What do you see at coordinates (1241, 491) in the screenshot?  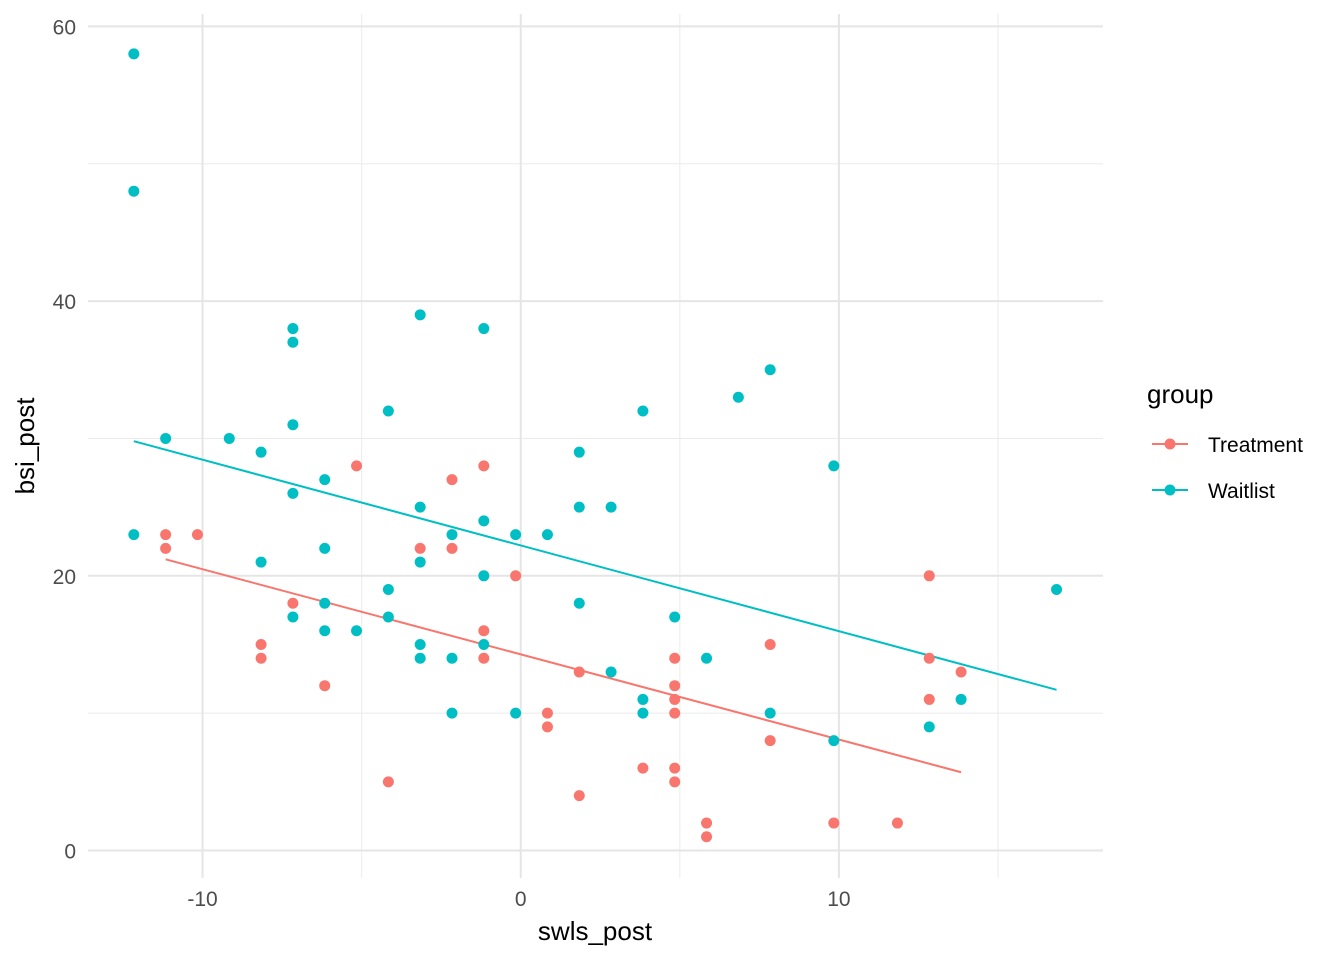 I see `legend-label: Waitlist` at bounding box center [1241, 491].